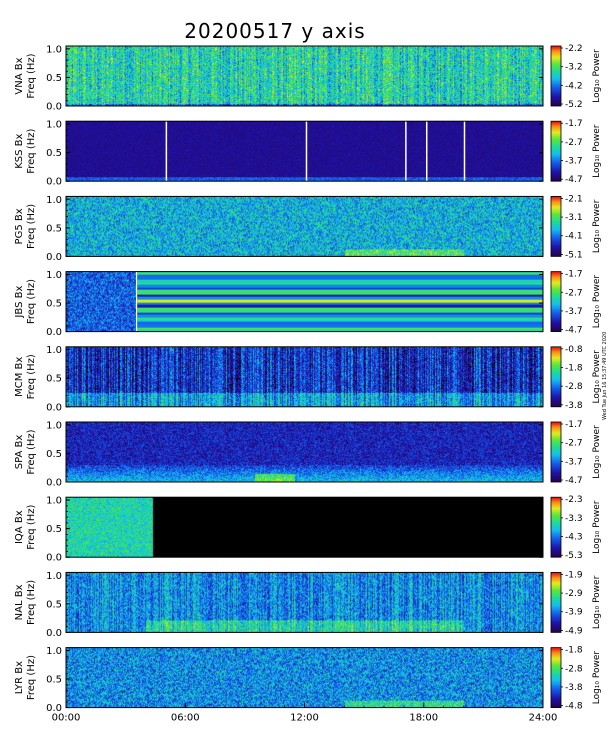  What do you see at coordinates (574, 86) in the screenshot?
I see `colorbar-tick-label: -4.2` at bounding box center [574, 86].